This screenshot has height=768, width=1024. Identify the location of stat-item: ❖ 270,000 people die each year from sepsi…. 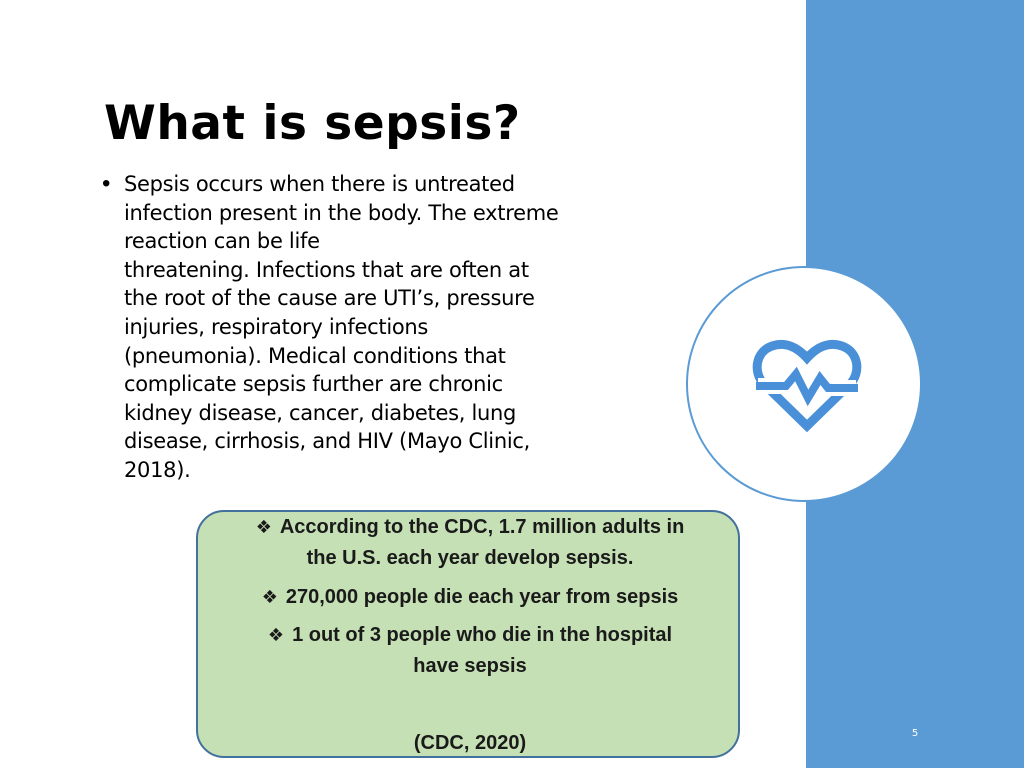
(470, 597).